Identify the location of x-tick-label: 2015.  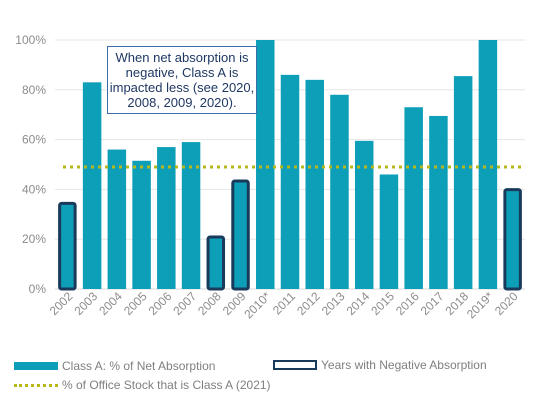
(382, 303).